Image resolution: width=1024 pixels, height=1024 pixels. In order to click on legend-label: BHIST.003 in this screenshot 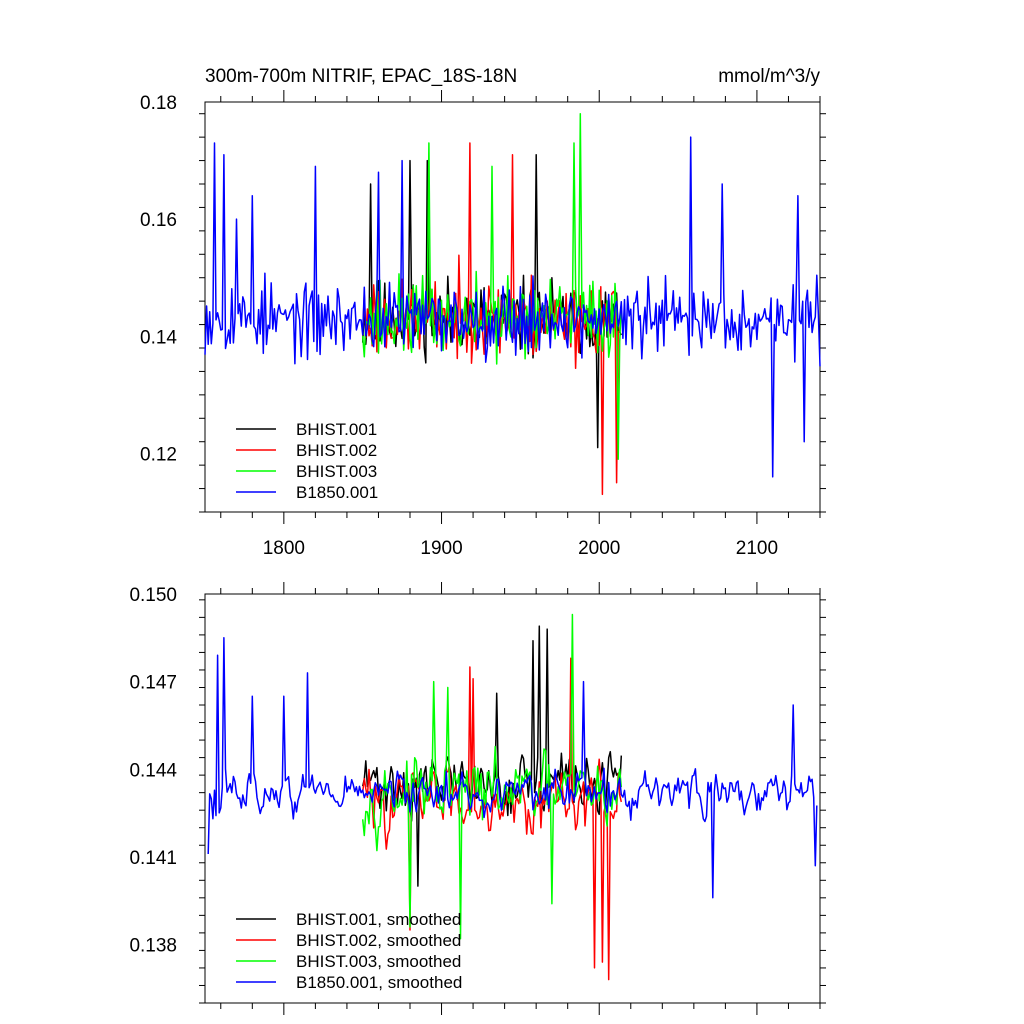, I will do `click(336, 471)`.